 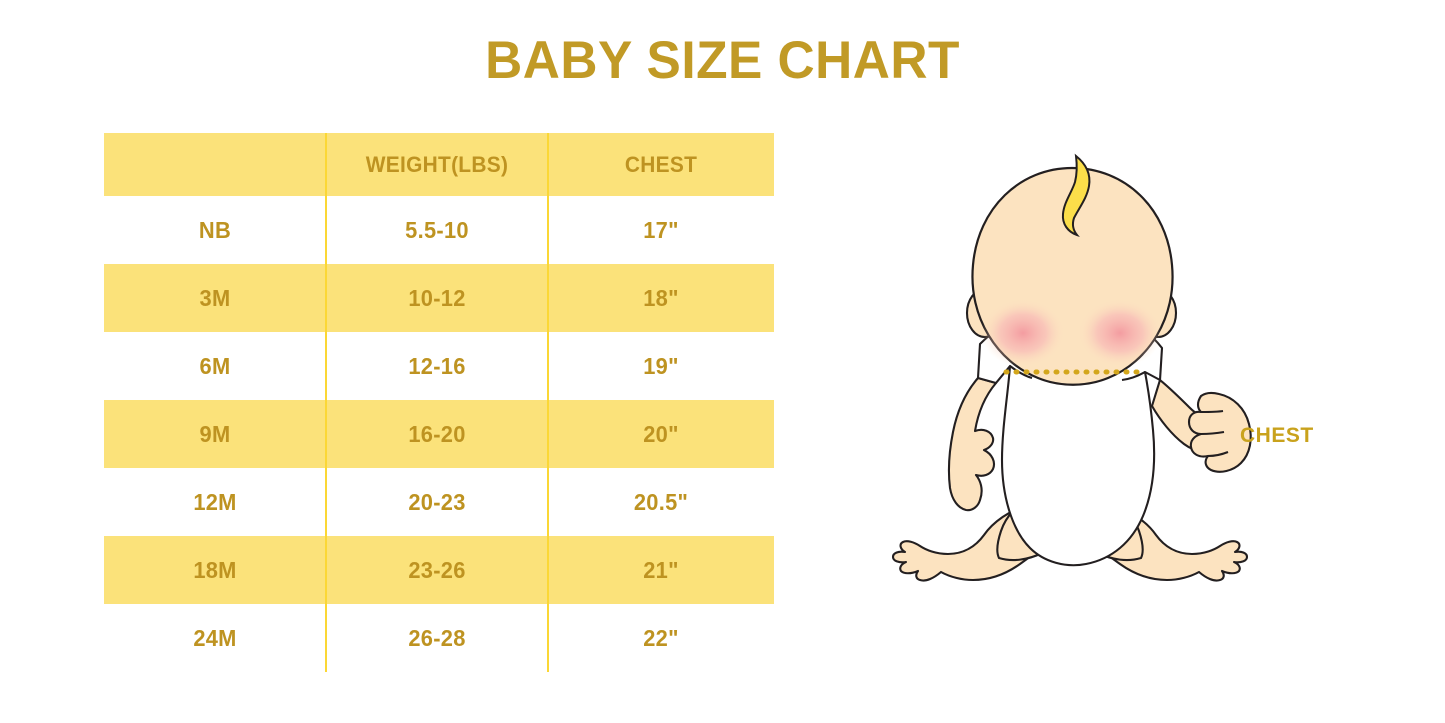 What do you see at coordinates (661, 229) in the screenshot?
I see `cell-chest: 17"` at bounding box center [661, 229].